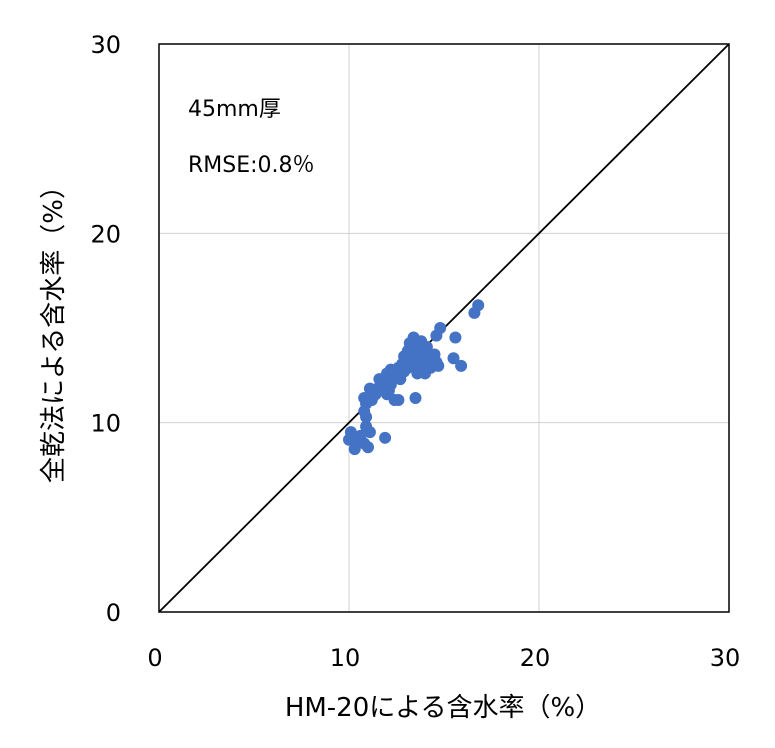  I want to click on x-axis-tick-labels: 0 10 20 30, so click(443, 658).